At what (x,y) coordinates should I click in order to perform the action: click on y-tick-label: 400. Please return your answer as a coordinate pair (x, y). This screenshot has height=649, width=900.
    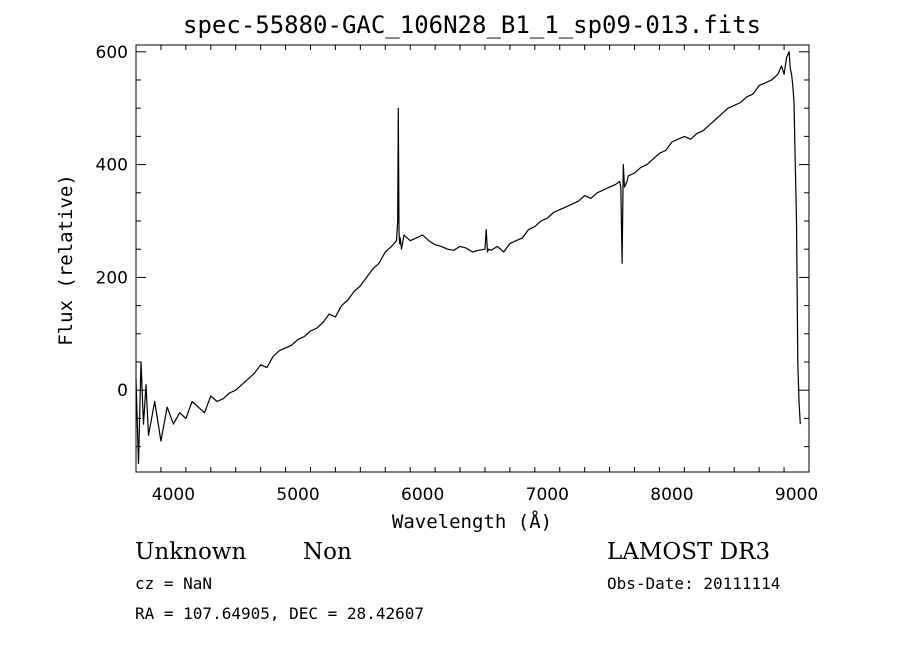
    Looking at the image, I should click on (112, 166).